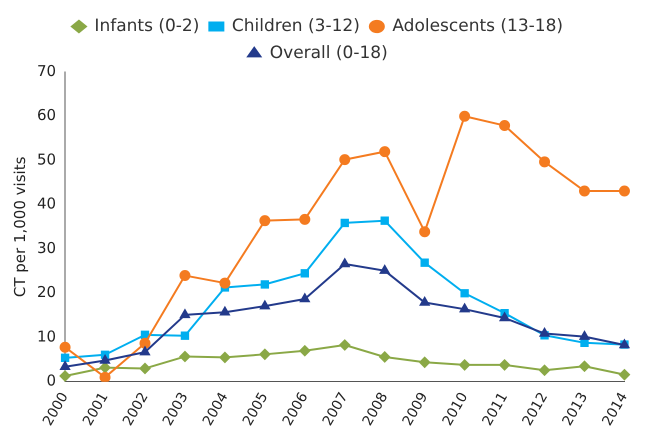  Describe the element at coordinates (19, 227) in the screenshot. I see `y-axis-title: CT per 1,000 visits` at that location.